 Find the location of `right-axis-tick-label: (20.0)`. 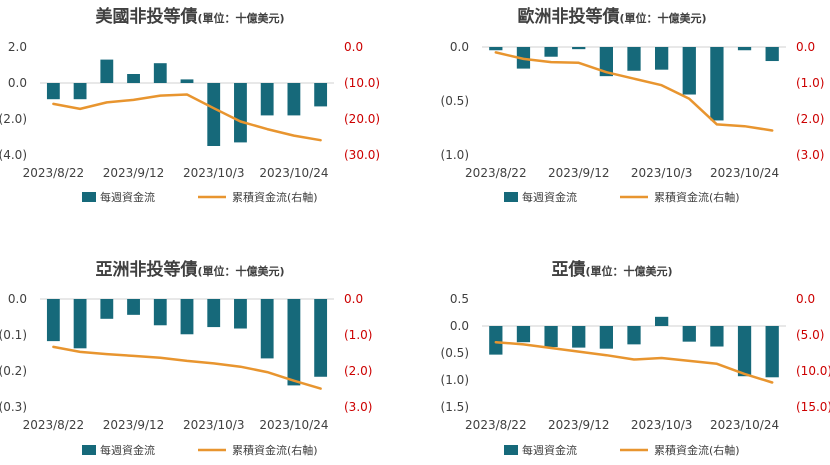

right-axis-tick-label: (20.0) is located at coordinates (362, 119).